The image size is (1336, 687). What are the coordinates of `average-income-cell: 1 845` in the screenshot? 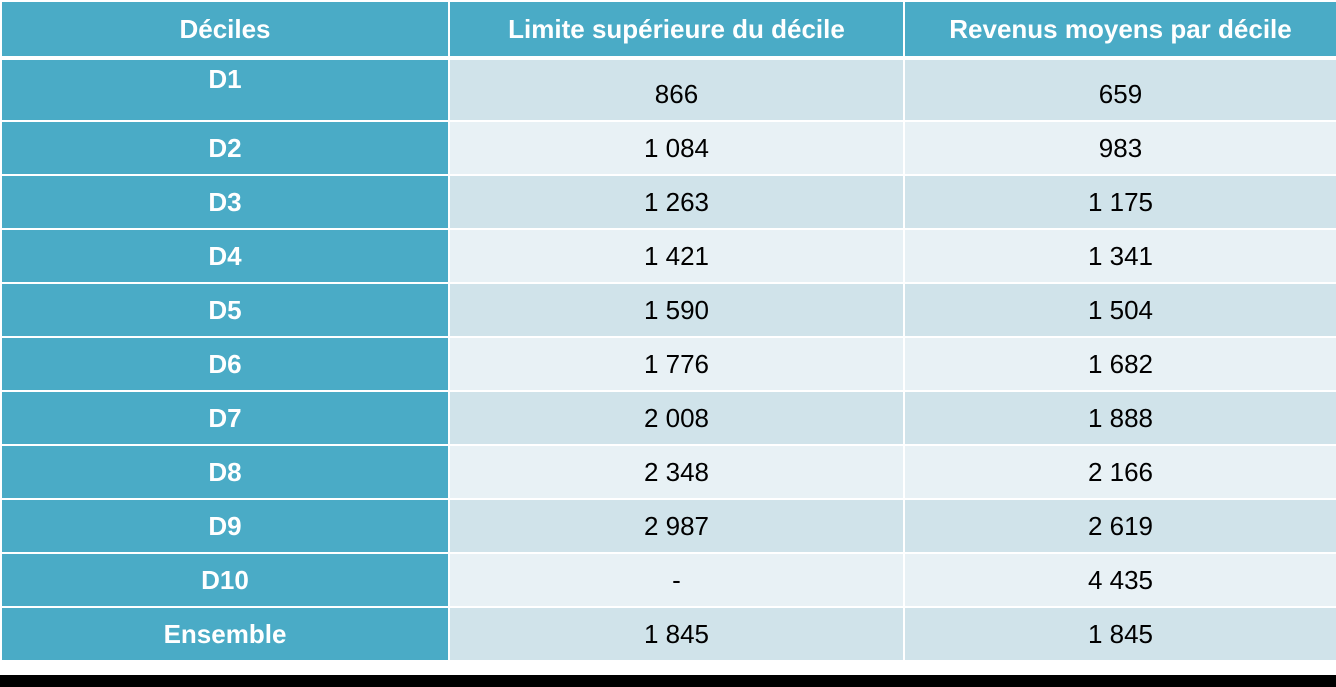 It's located at (1119, 634).